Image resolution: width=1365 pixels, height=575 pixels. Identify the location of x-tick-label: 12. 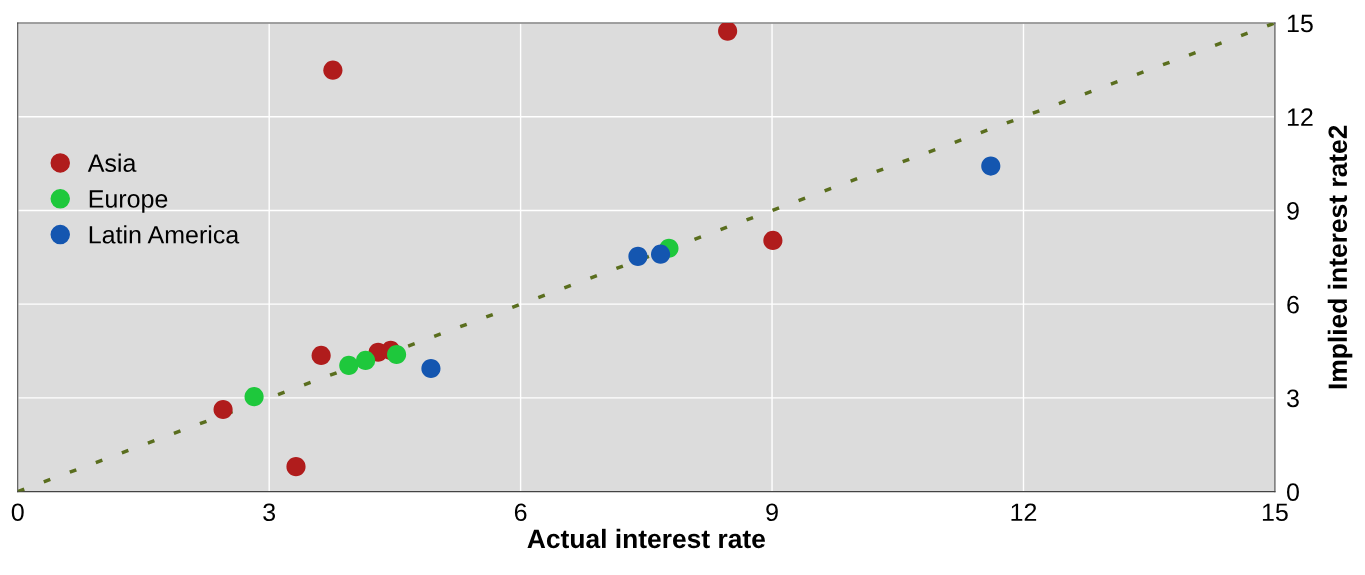
(1024, 512).